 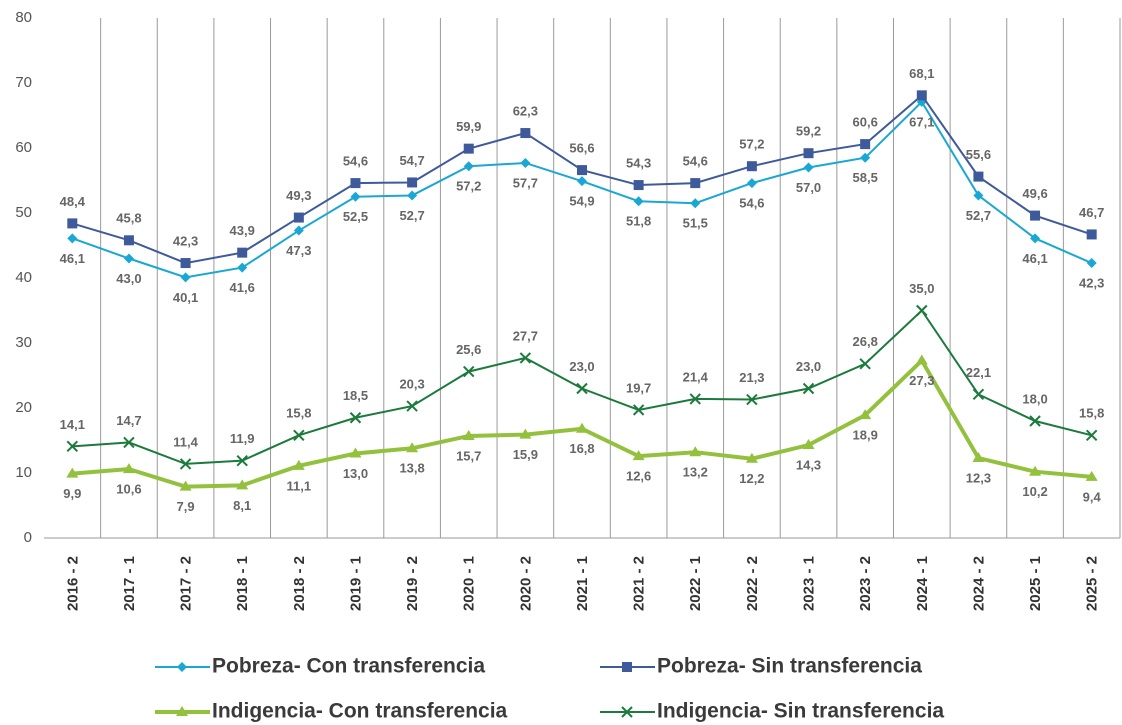 I want to click on data-label: 47,3, so click(x=298, y=250).